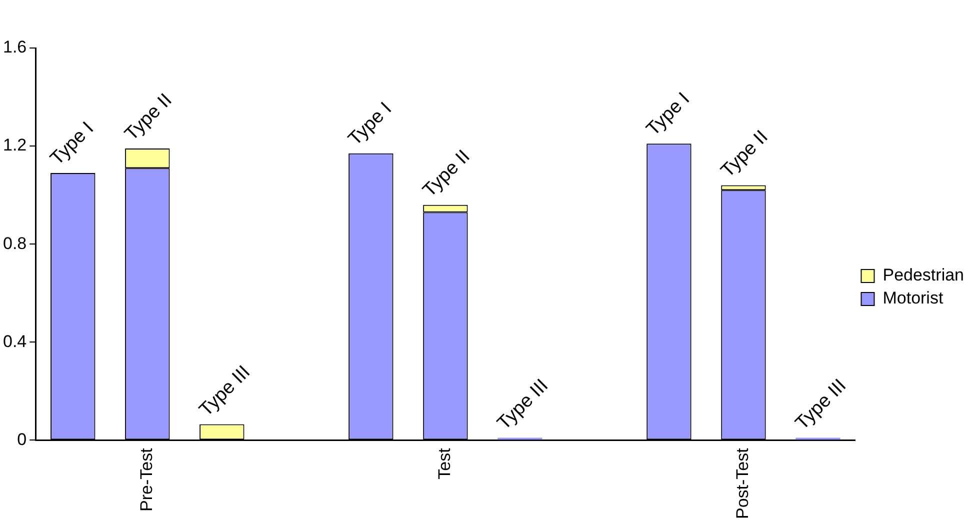  Describe the element at coordinates (923, 275) in the screenshot. I see `legend-label: Pedestrian` at that location.